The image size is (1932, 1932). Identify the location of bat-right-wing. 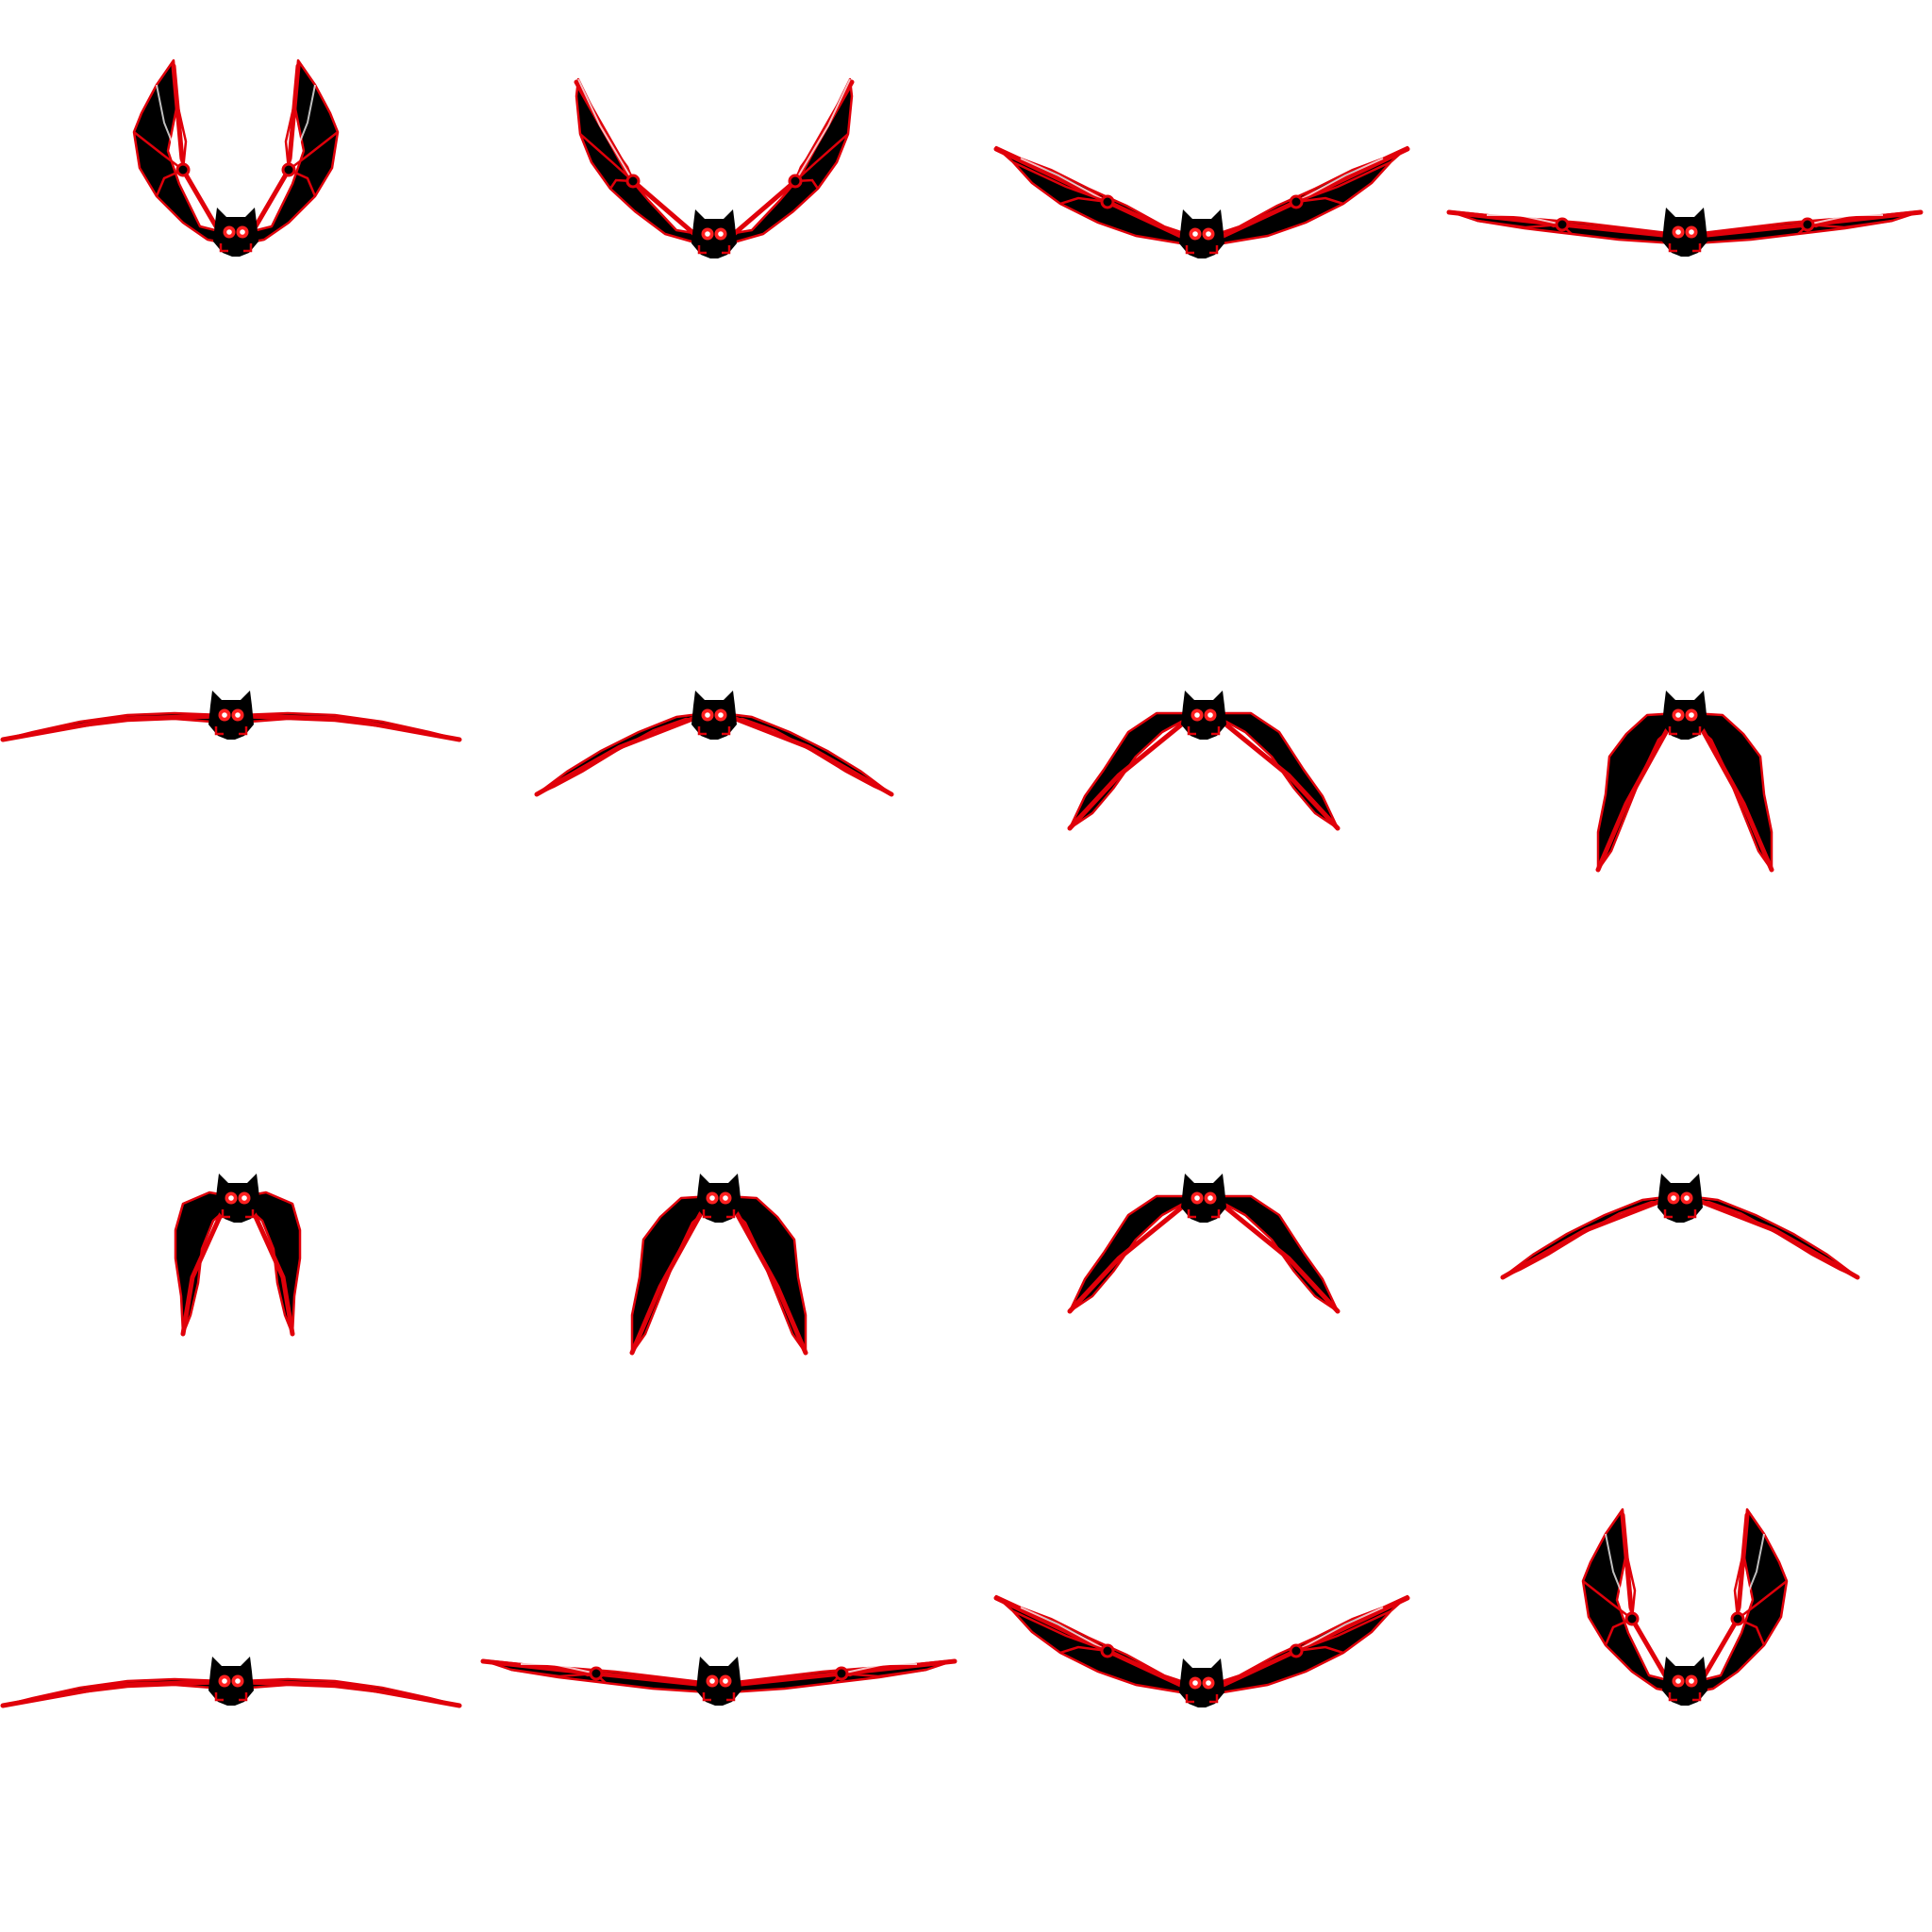
(788, 162).